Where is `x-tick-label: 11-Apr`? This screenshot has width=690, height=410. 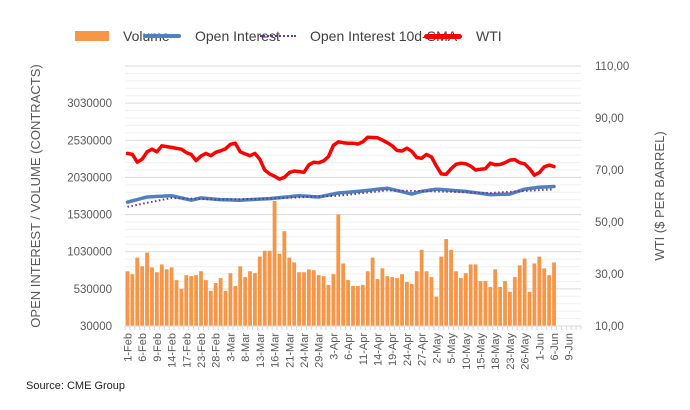
x-tick-label: 11-Apr is located at coordinates (364, 349).